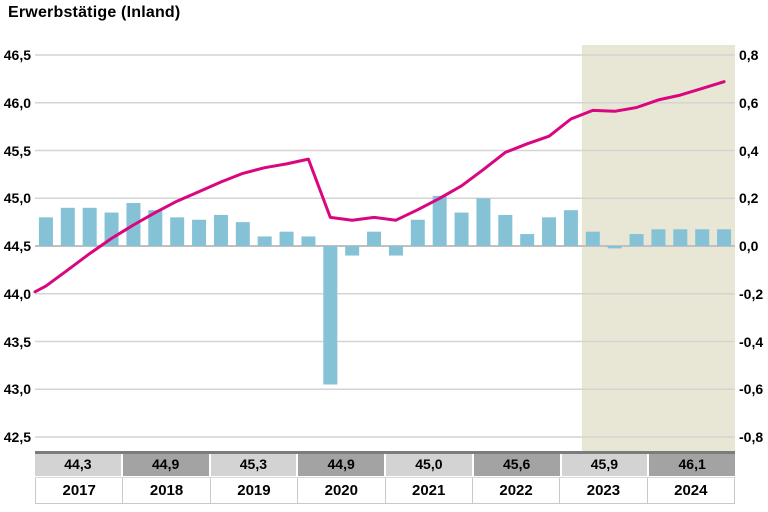 The image size is (768, 512). Describe the element at coordinates (253, 490) in the screenshot. I see `year-cell: 2019` at that location.